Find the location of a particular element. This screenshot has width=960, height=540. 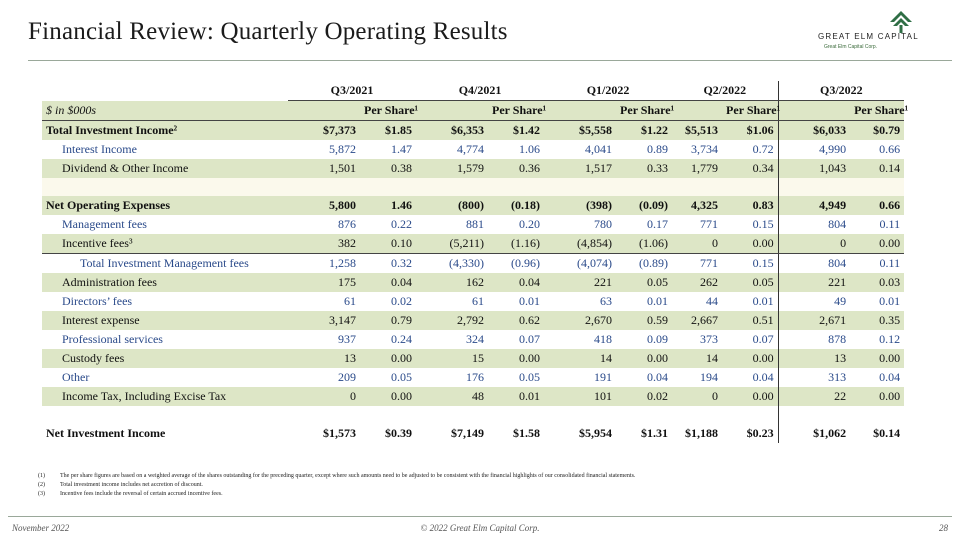

amount-cell: 5,800 is located at coordinates (324, 205).